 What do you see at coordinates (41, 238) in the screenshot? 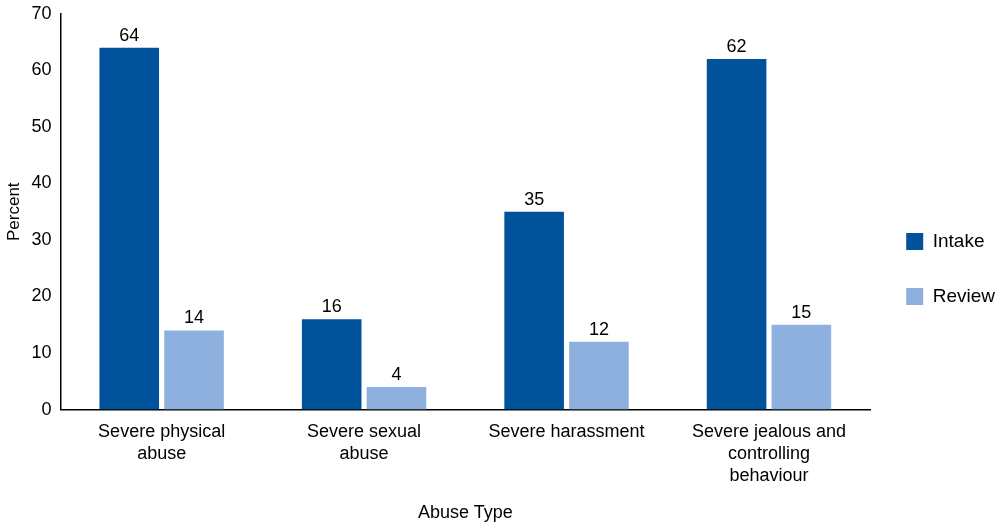
I see `y-tick-label: 30` at bounding box center [41, 238].